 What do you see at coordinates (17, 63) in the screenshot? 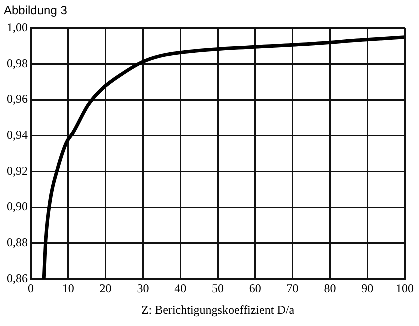
I see `y-tick-label: 0,98` at bounding box center [17, 63].